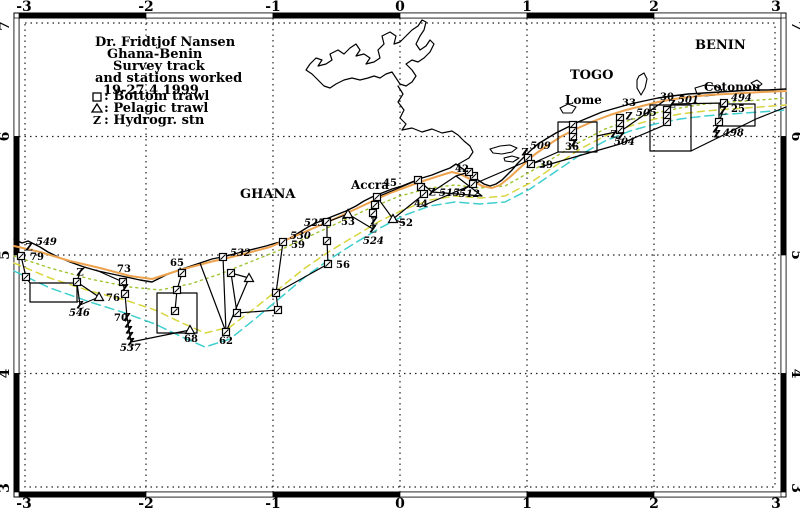  What do you see at coordinates (794, 255) in the screenshot?
I see `tick-label-lat: 5` at bounding box center [794, 255].